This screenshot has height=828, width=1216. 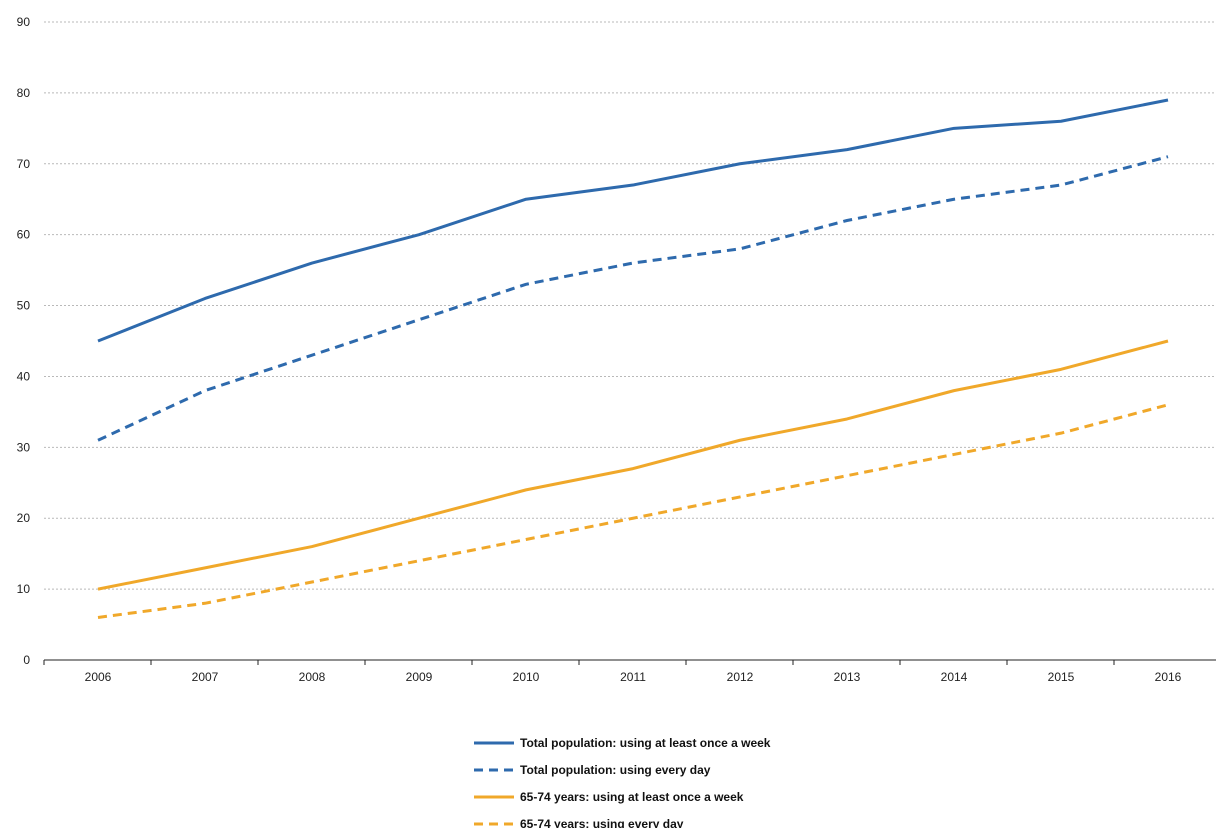 What do you see at coordinates (615, 770) in the screenshot?
I see `legend-label-2: Total population: using every day` at bounding box center [615, 770].